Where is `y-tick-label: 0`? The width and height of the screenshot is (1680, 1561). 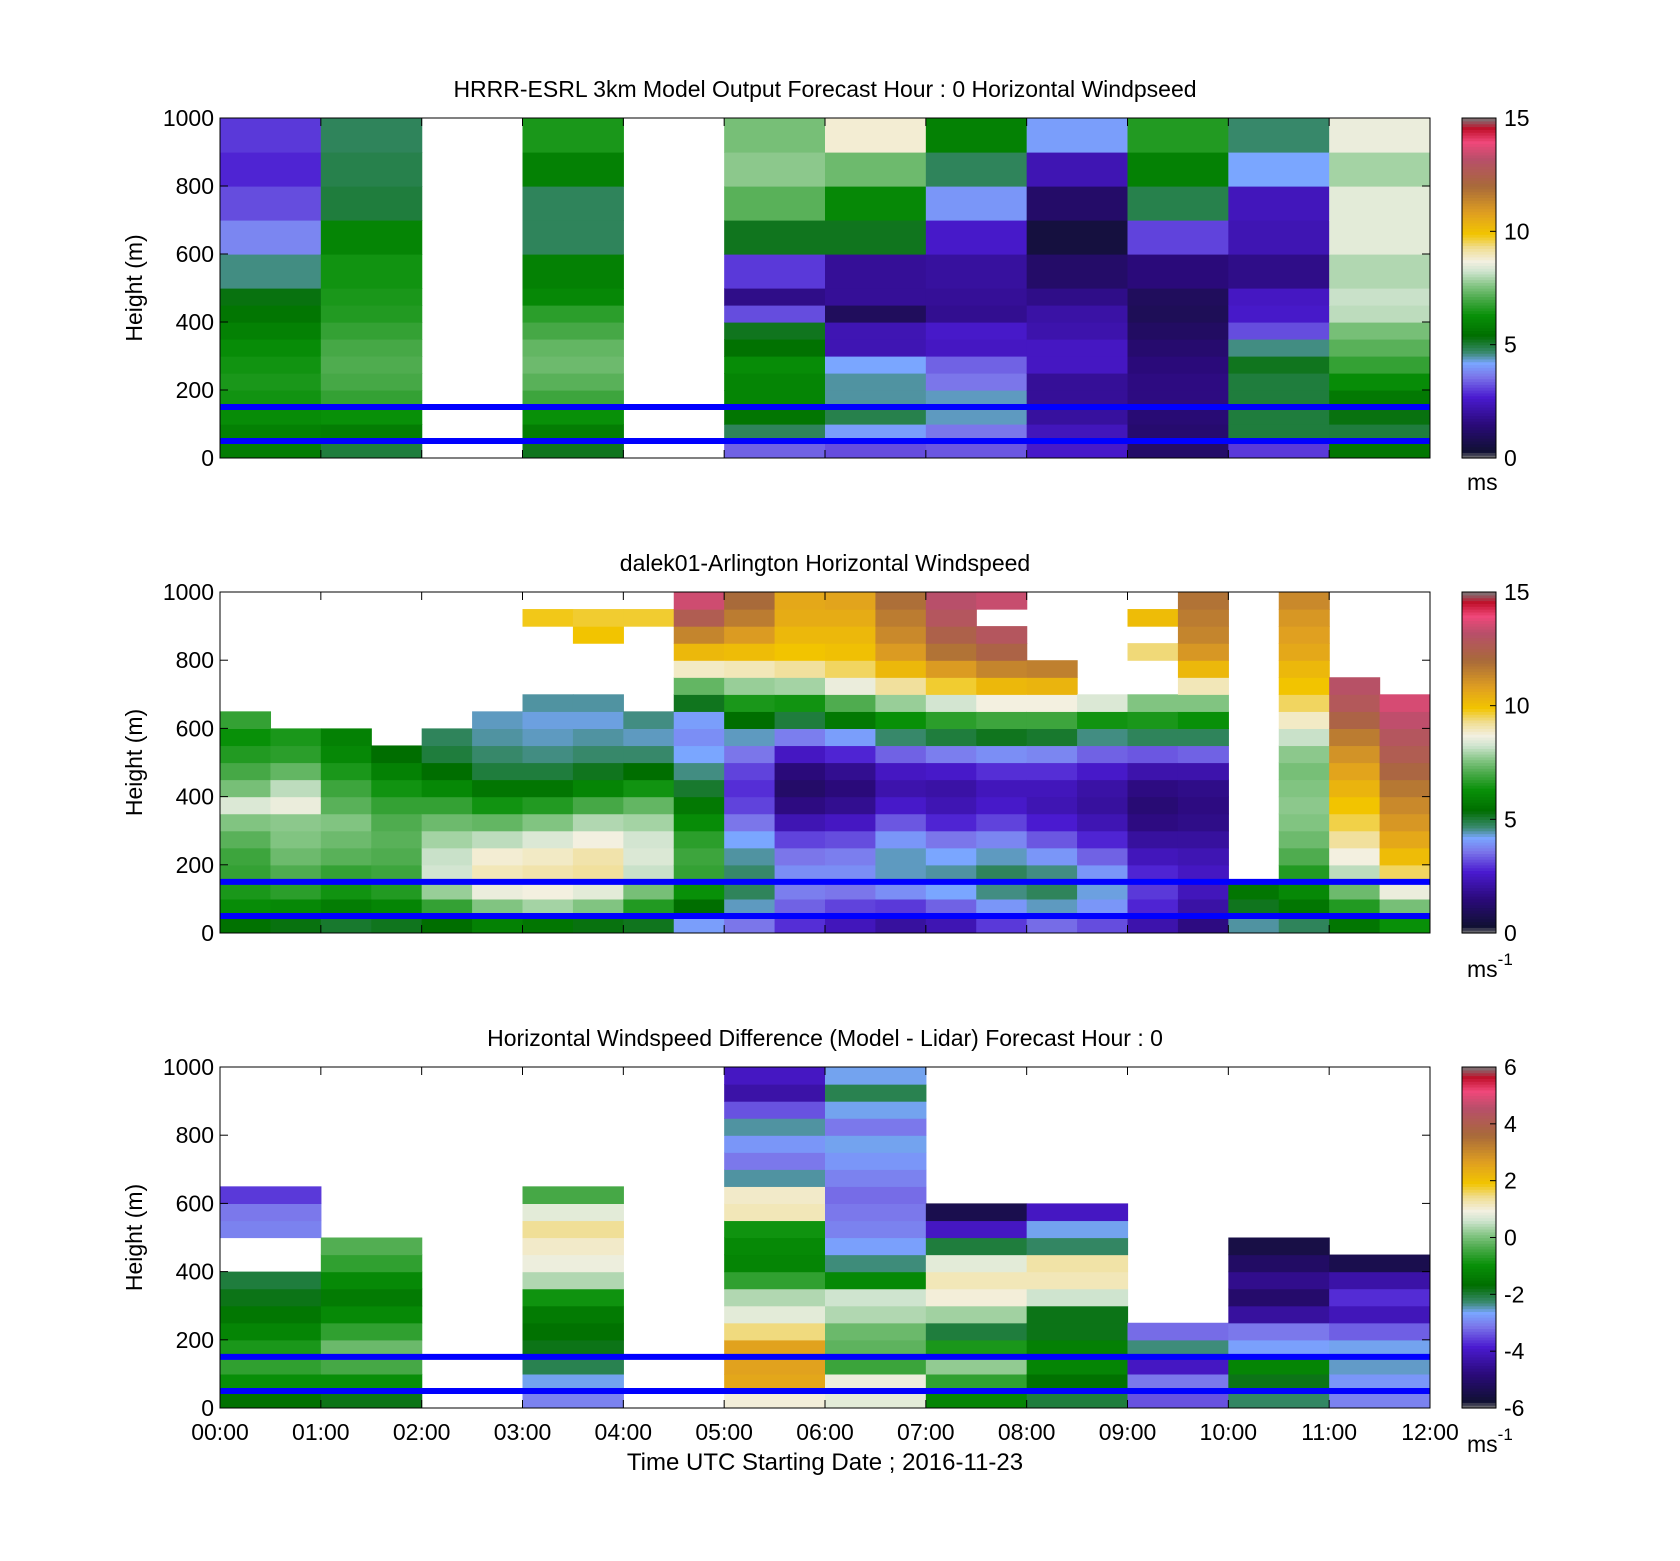 y-tick-label: 0 is located at coordinates (207, 1408).